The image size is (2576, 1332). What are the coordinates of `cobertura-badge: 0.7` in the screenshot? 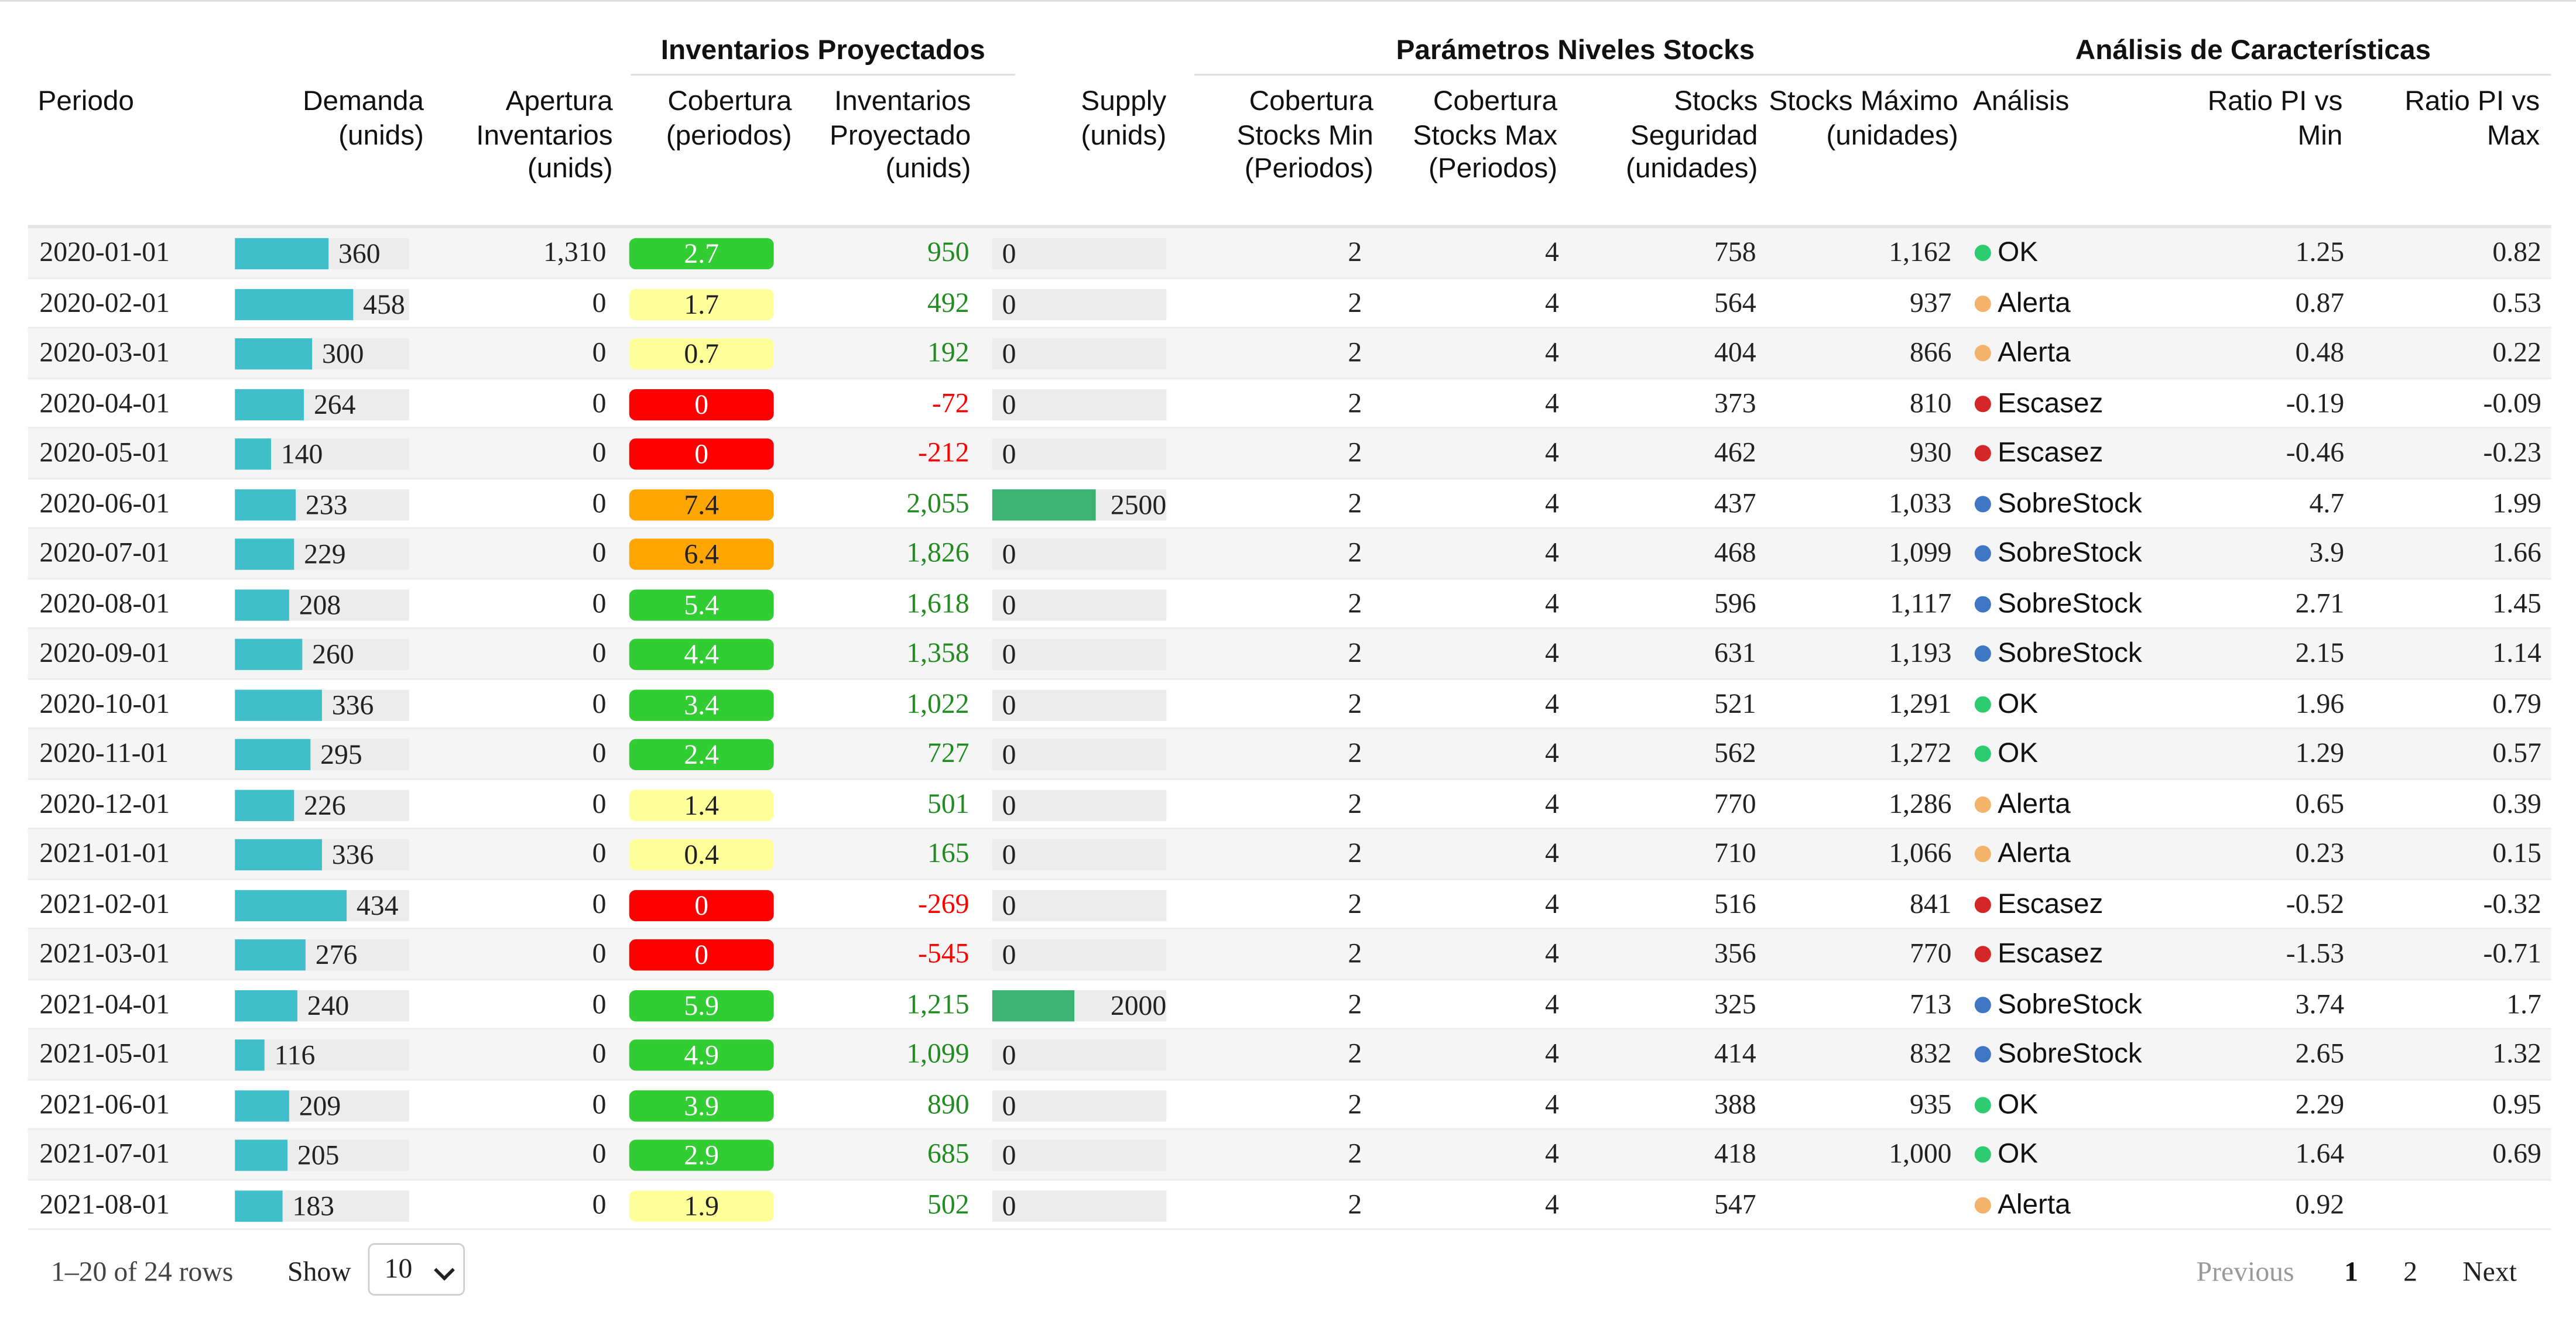 It's located at (701, 354).